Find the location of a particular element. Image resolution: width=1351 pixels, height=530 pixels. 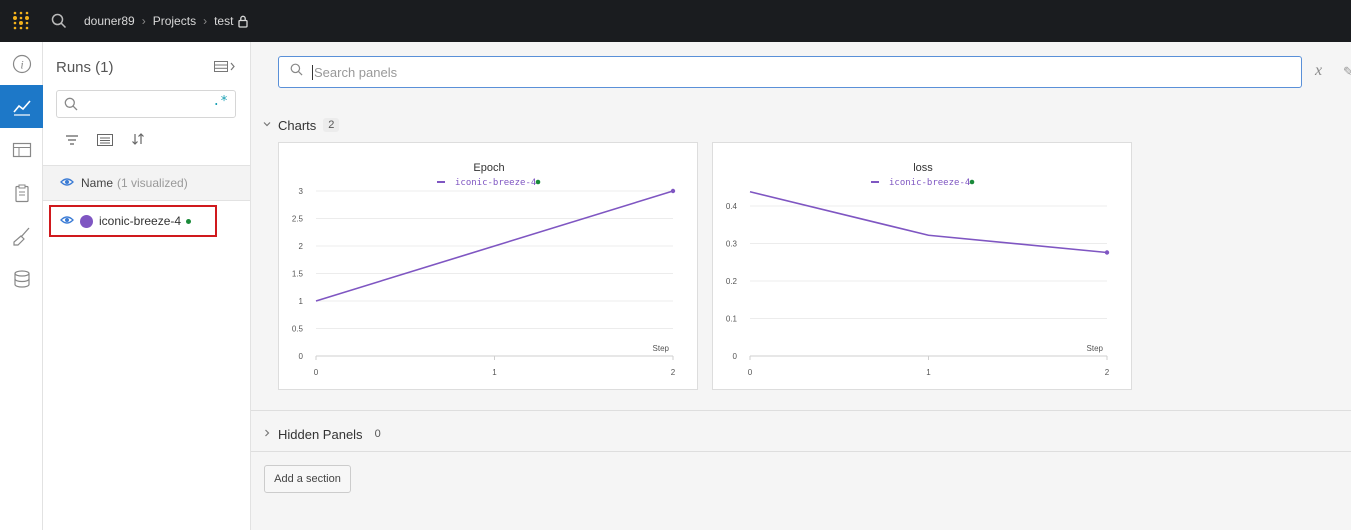

section-charts: Charts 2 is located at coordinates (301, 125).